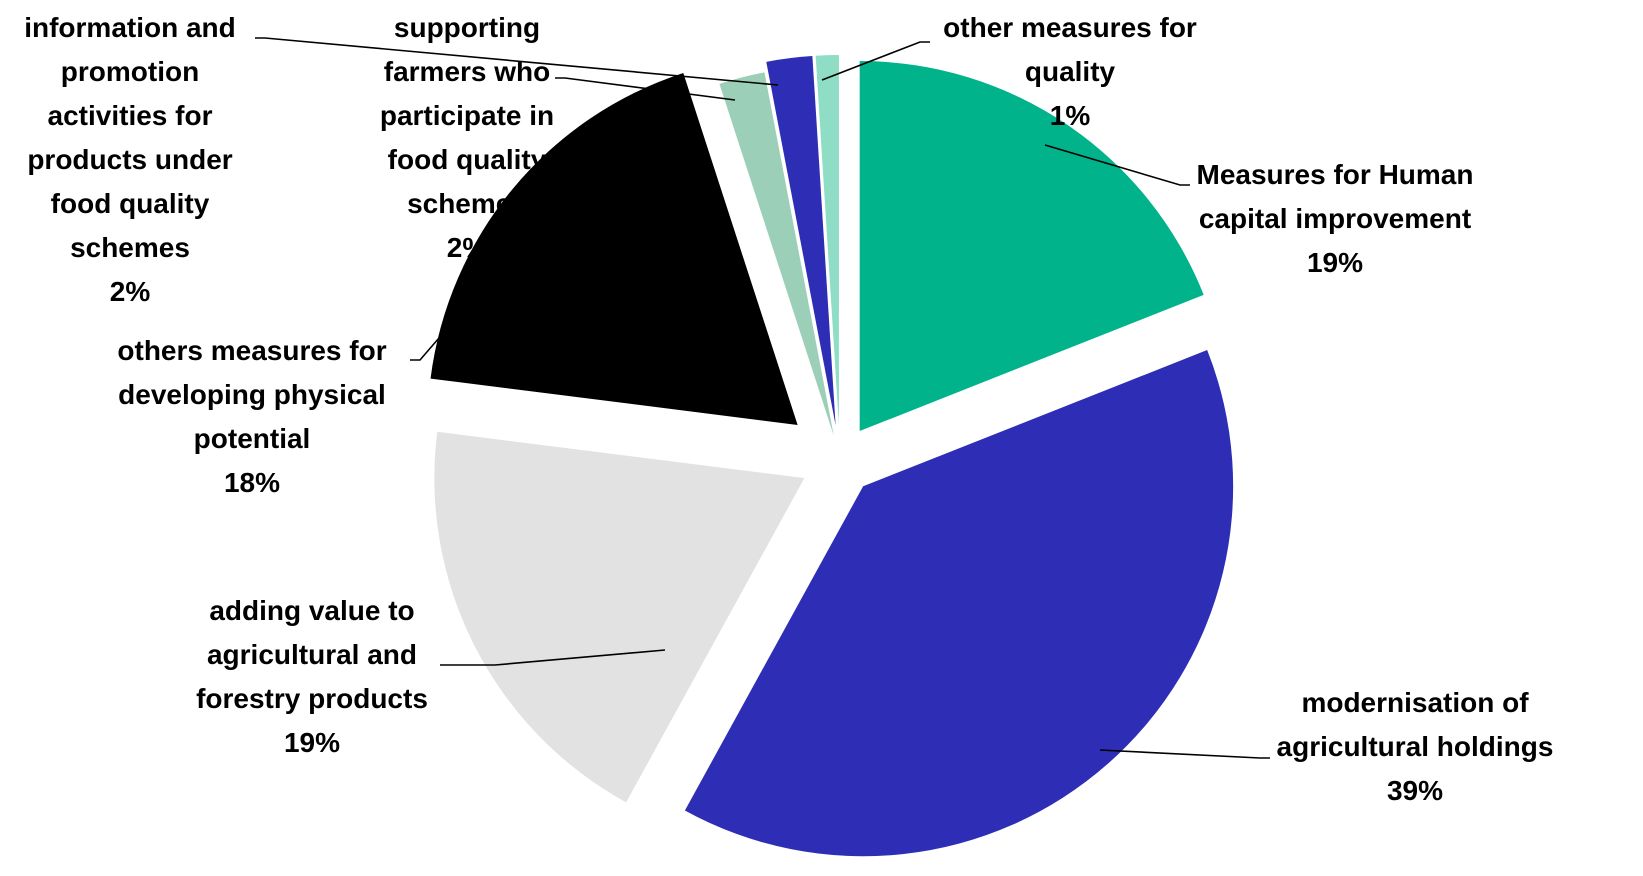 The height and width of the screenshot is (876, 1643). I want to click on slice-label-human-capital: Measures for Human capital improvement 19%, so click(1335, 218).